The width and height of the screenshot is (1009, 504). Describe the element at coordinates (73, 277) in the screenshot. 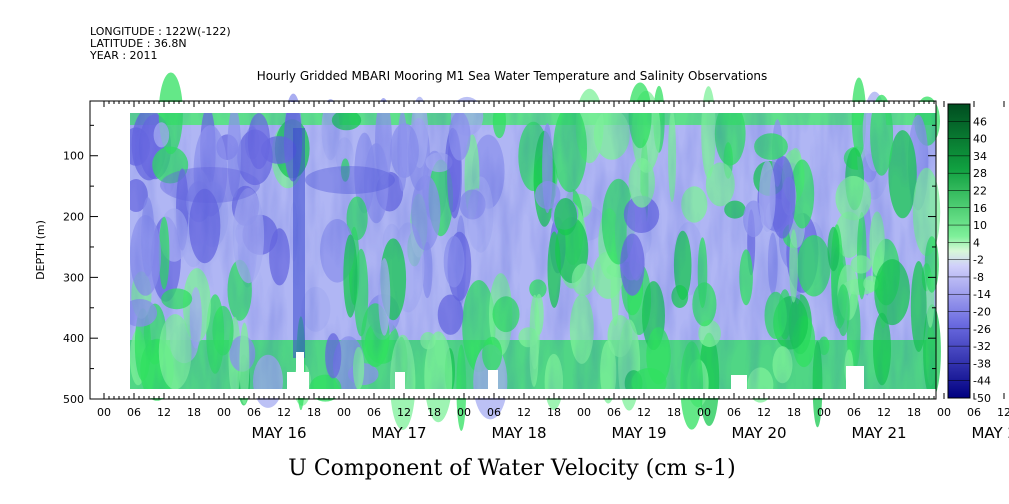

I see `y-tick-label: 300` at that location.